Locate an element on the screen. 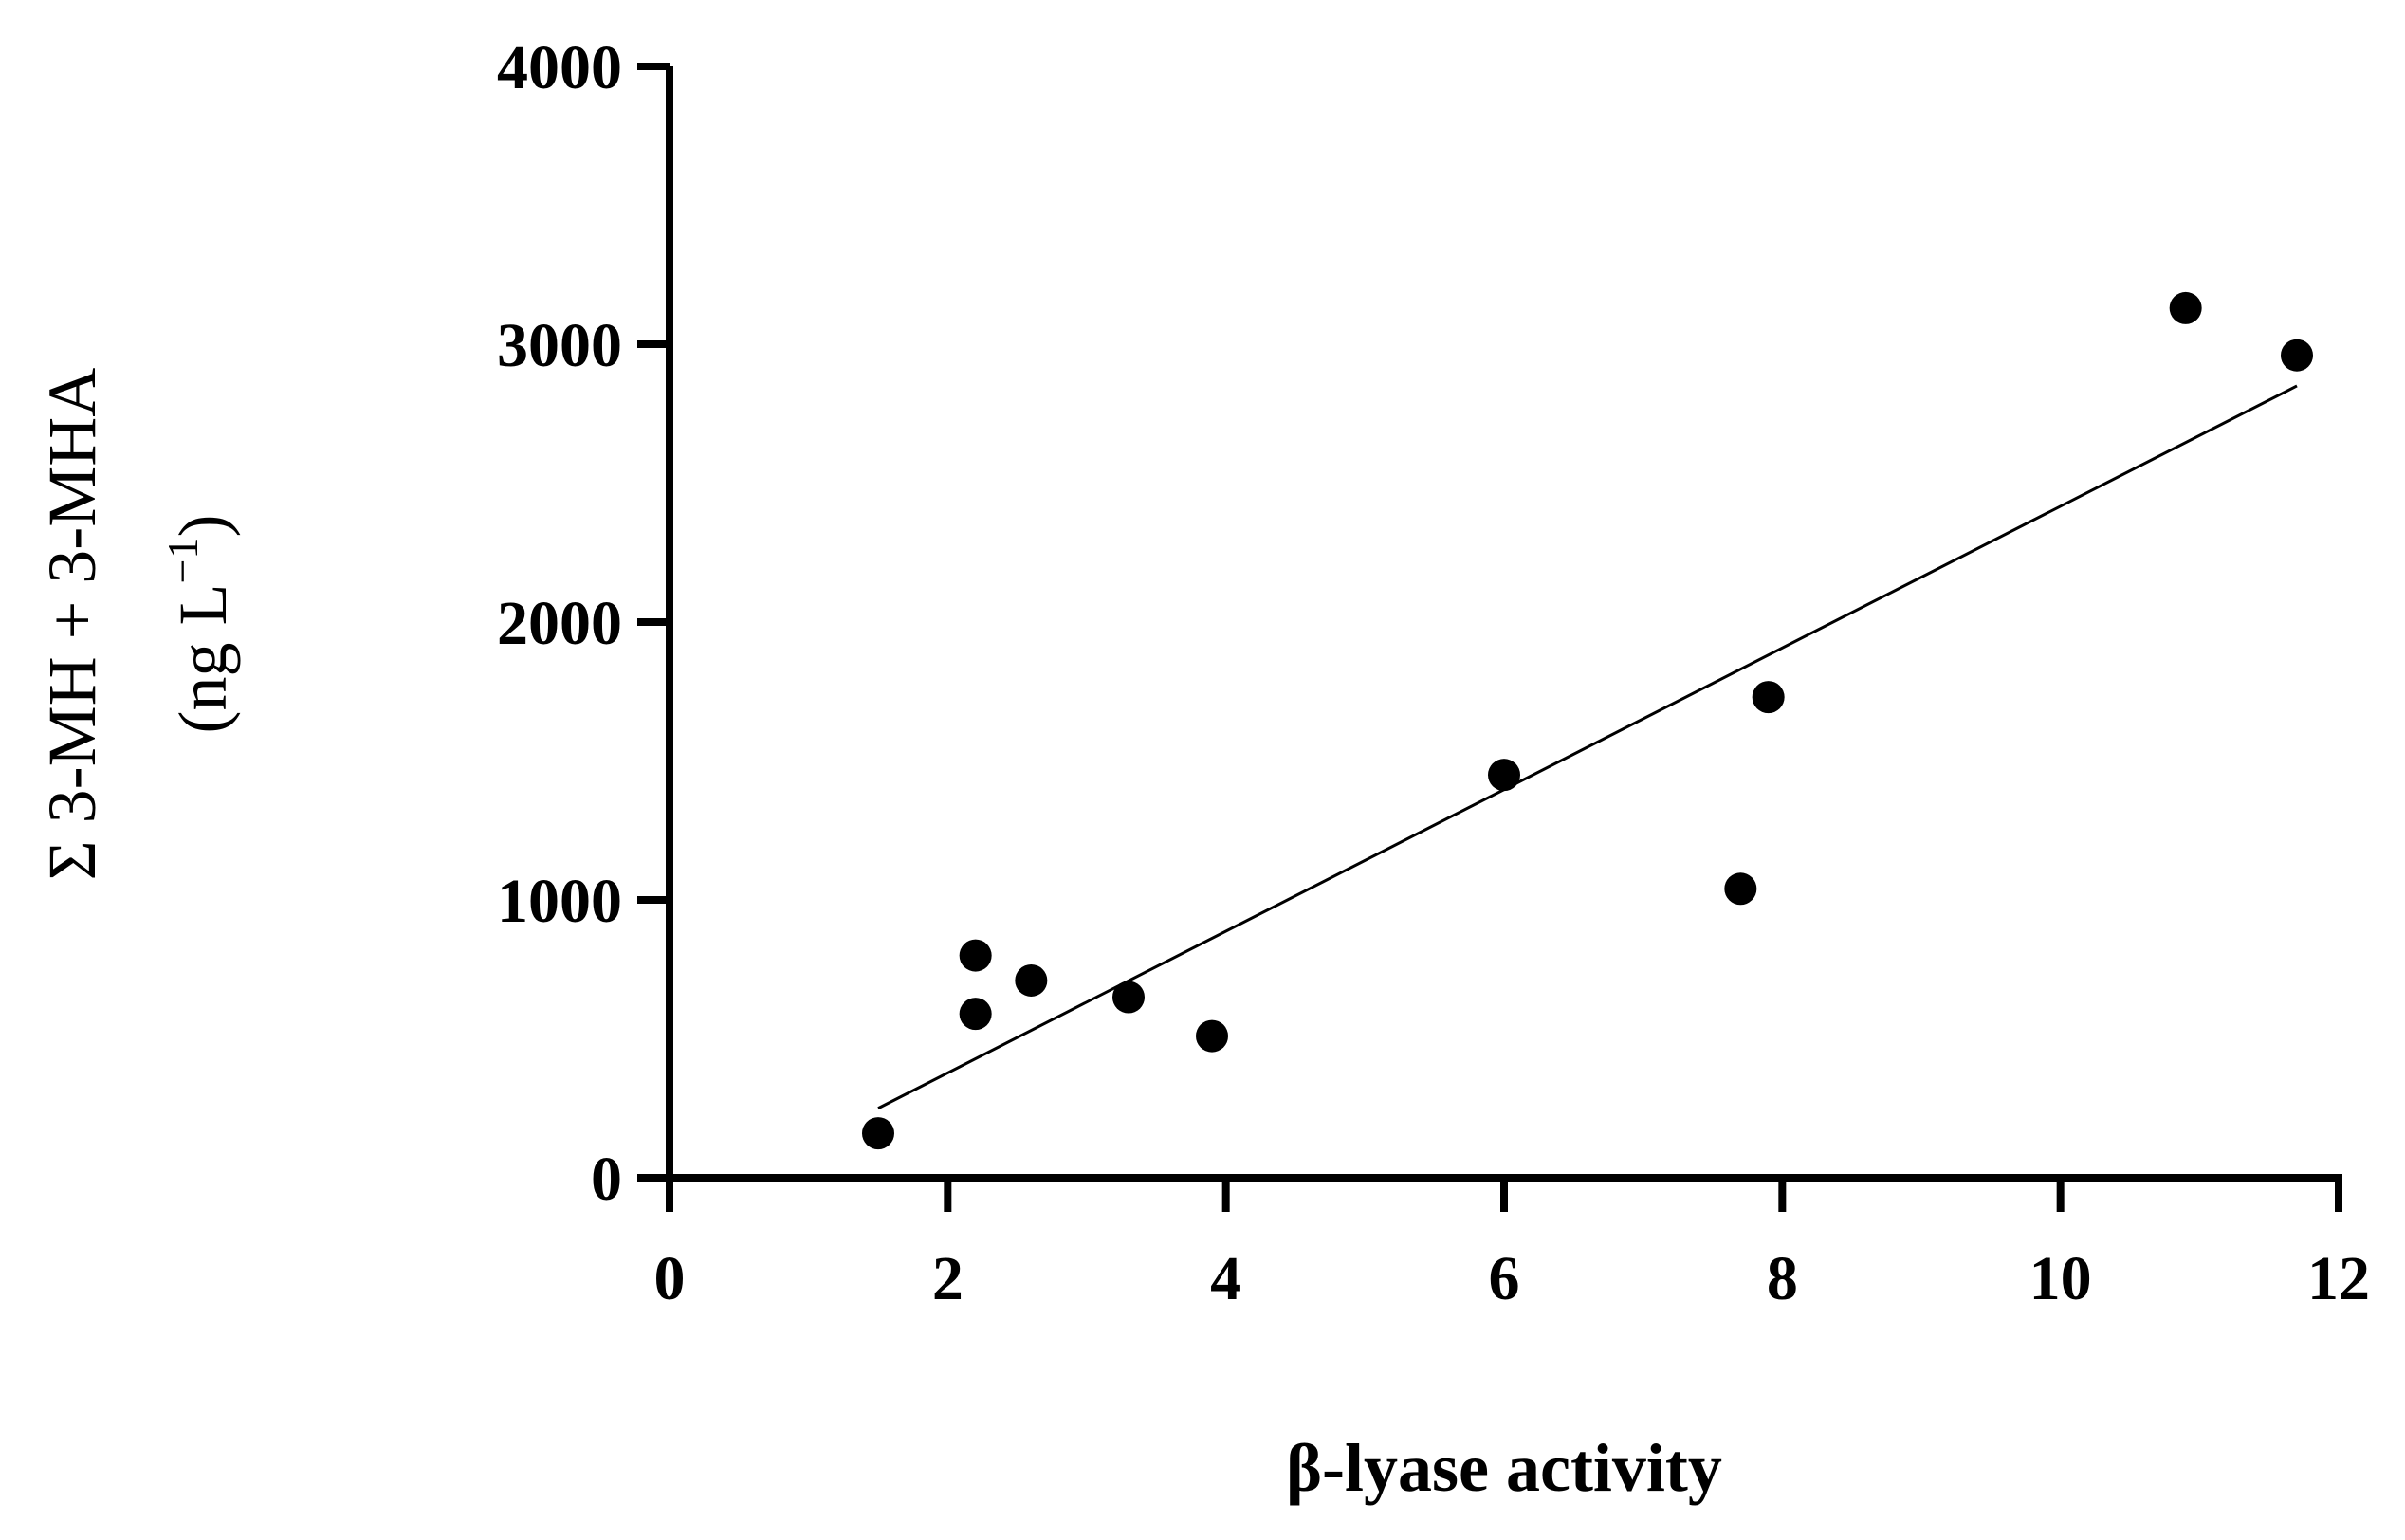  y-ticks: 0 1000 2000 3000 4000 is located at coordinates (584, 623).